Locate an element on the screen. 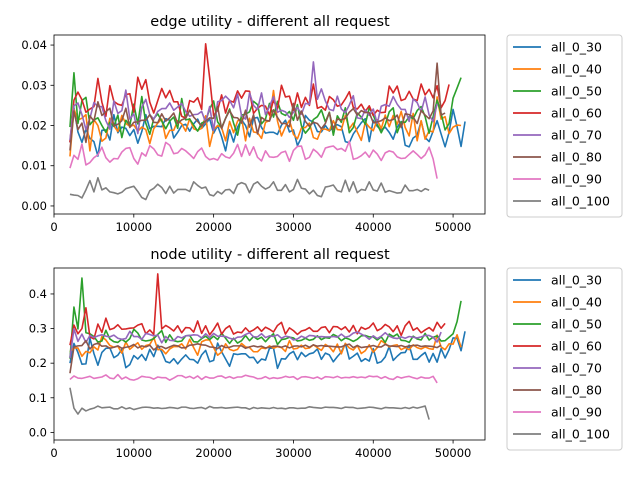 This screenshot has height=480, width=640. node-utility-x-tick-label: 50000 is located at coordinates (453, 453).